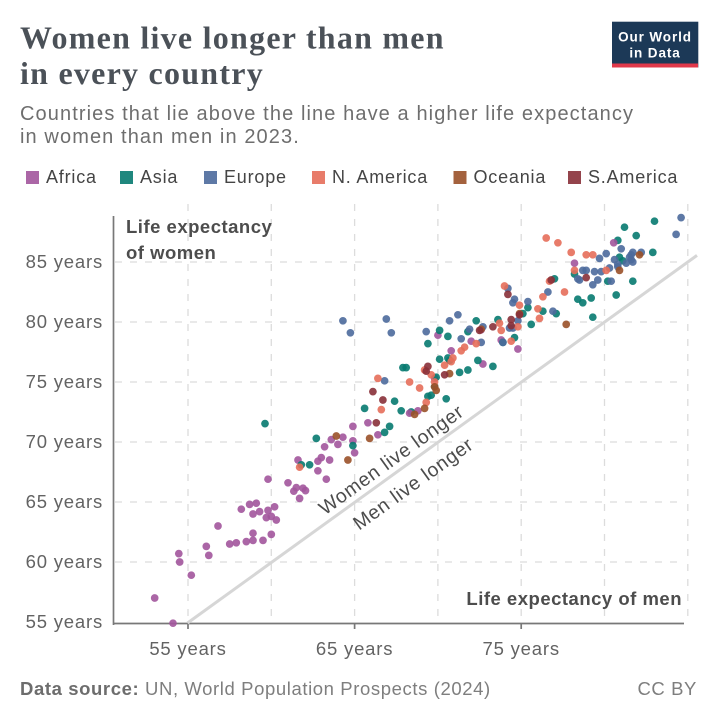 The height and width of the screenshot is (720, 720). I want to click on svg-text: of women, so click(171, 252).